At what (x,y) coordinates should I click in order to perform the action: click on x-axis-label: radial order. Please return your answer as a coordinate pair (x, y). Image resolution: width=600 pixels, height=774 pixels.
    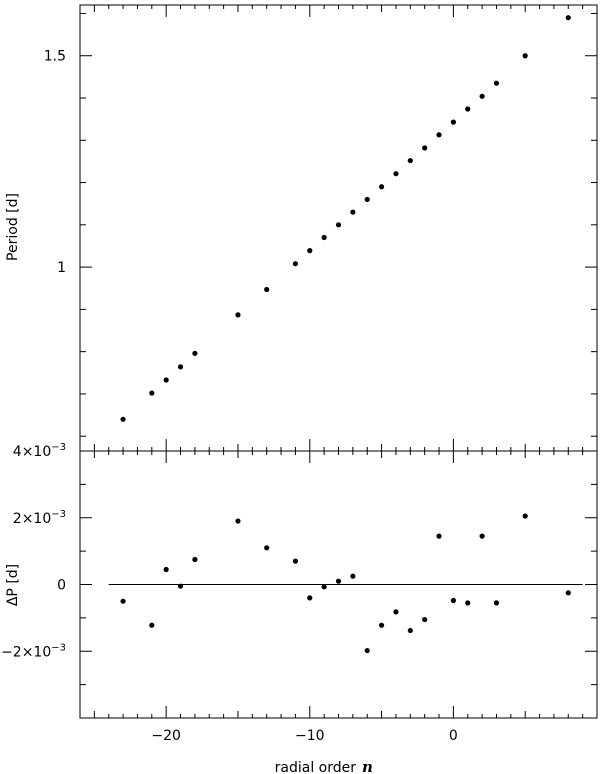
    Looking at the image, I should click on (316, 767).